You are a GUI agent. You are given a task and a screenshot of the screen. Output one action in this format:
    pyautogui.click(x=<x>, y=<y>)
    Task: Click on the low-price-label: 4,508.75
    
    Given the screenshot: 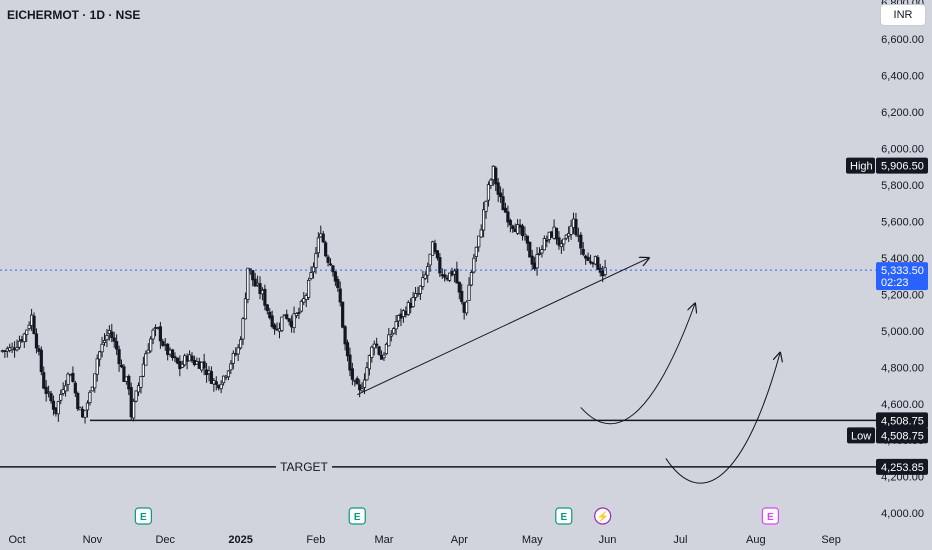 What is the action you would take?
    pyautogui.click(x=902, y=436)
    